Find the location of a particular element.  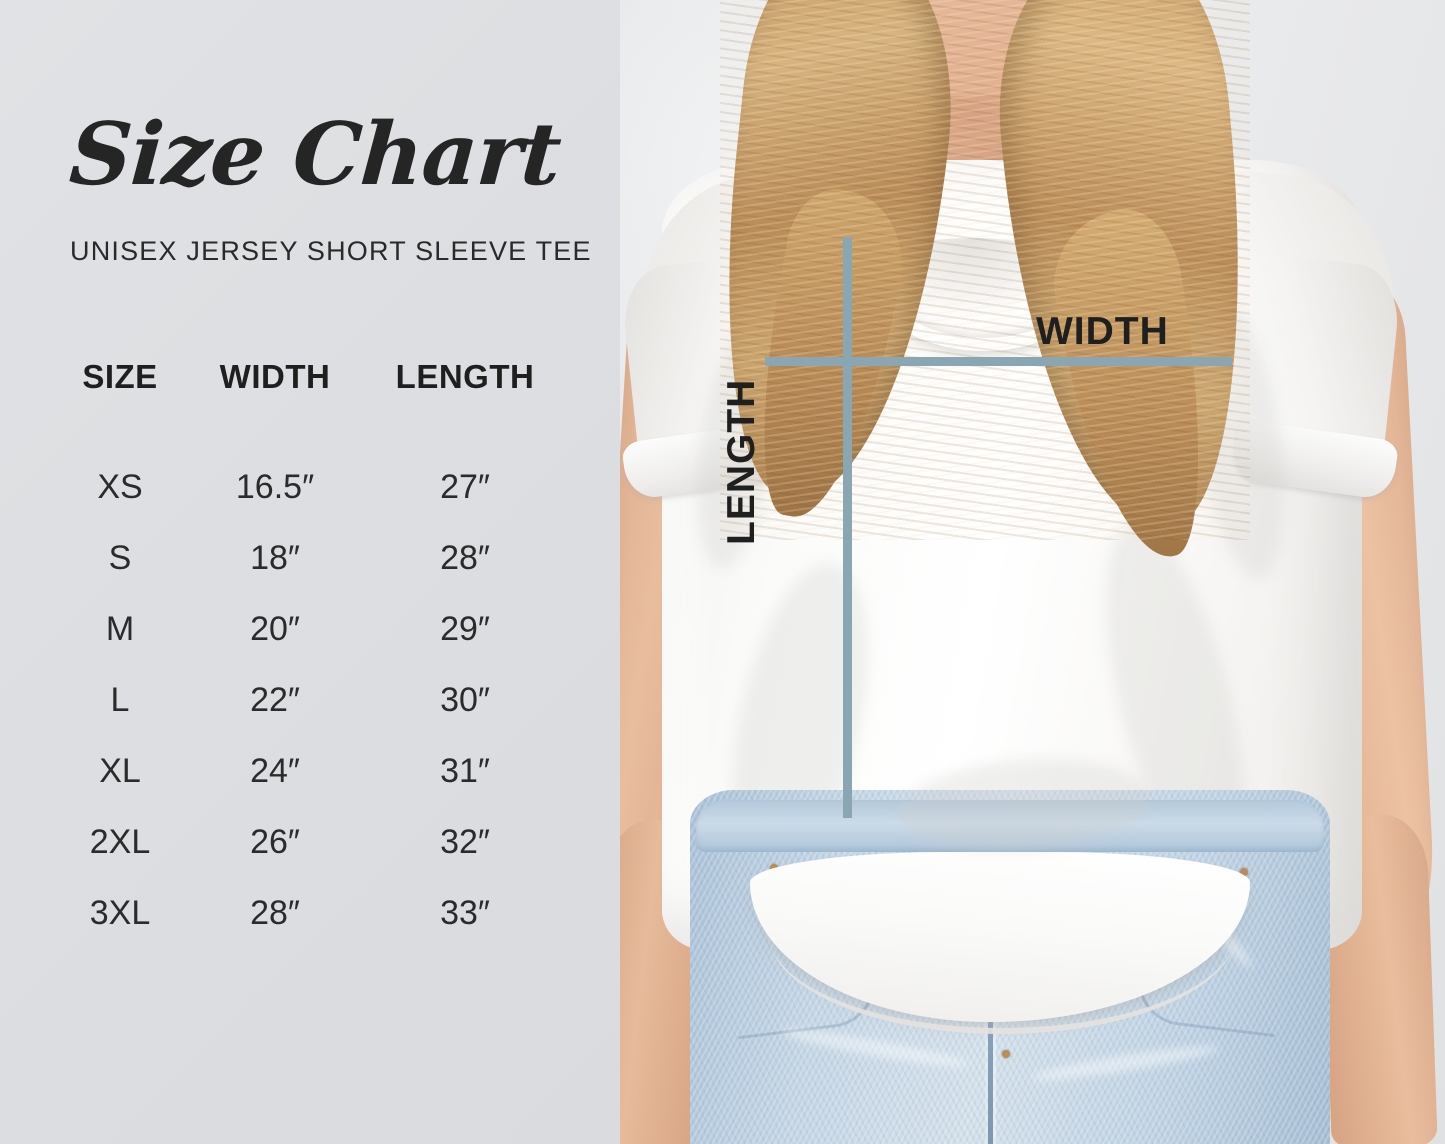

cell-size: 3XL is located at coordinates (120, 913).